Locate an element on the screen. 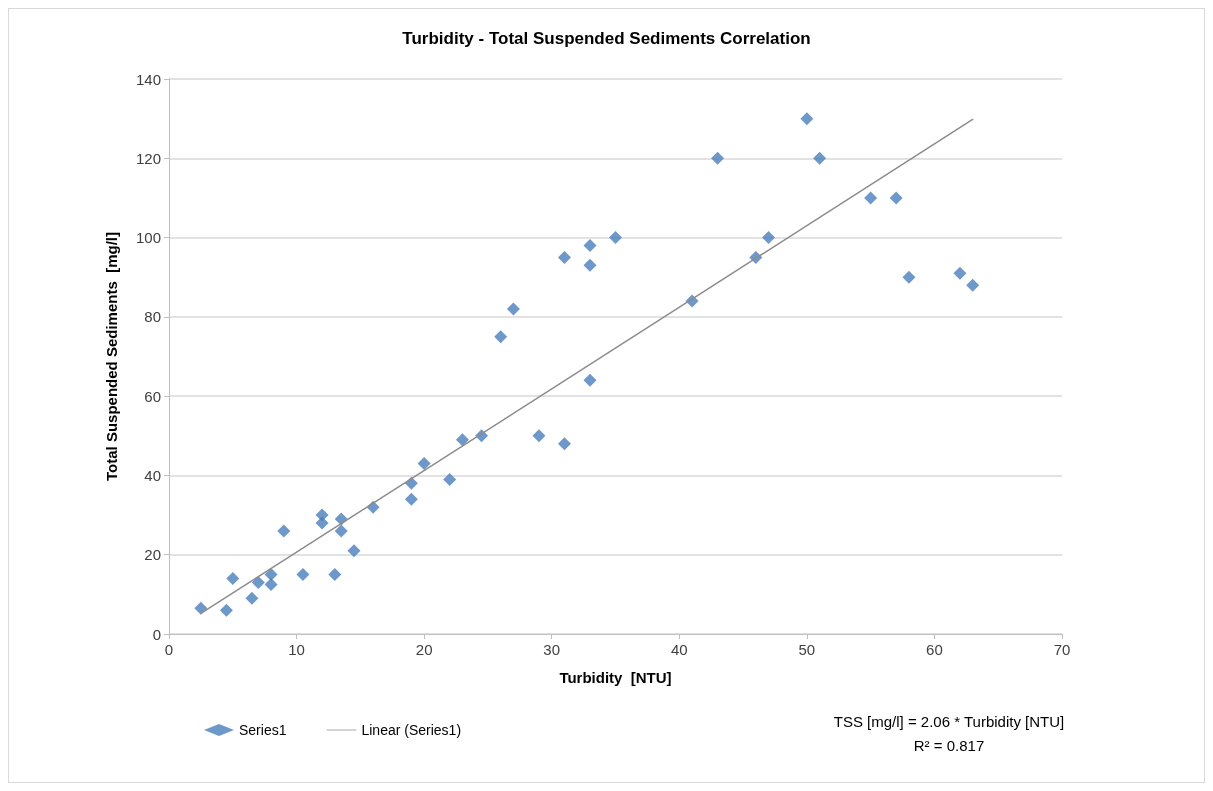  legend-label: Linear (Series1) is located at coordinates (411, 730).